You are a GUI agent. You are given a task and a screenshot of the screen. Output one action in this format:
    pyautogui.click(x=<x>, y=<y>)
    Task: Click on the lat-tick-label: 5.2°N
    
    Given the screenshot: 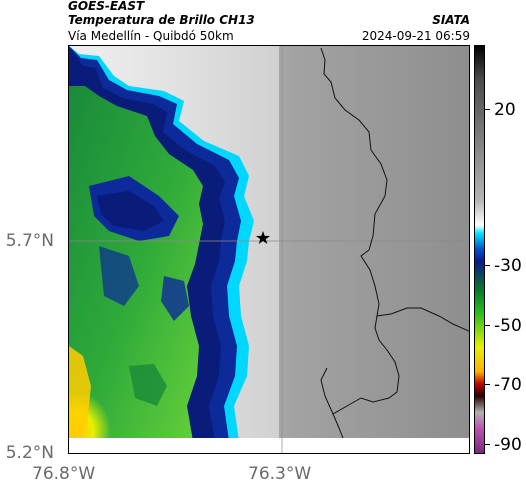 What is the action you would take?
    pyautogui.click(x=29, y=453)
    